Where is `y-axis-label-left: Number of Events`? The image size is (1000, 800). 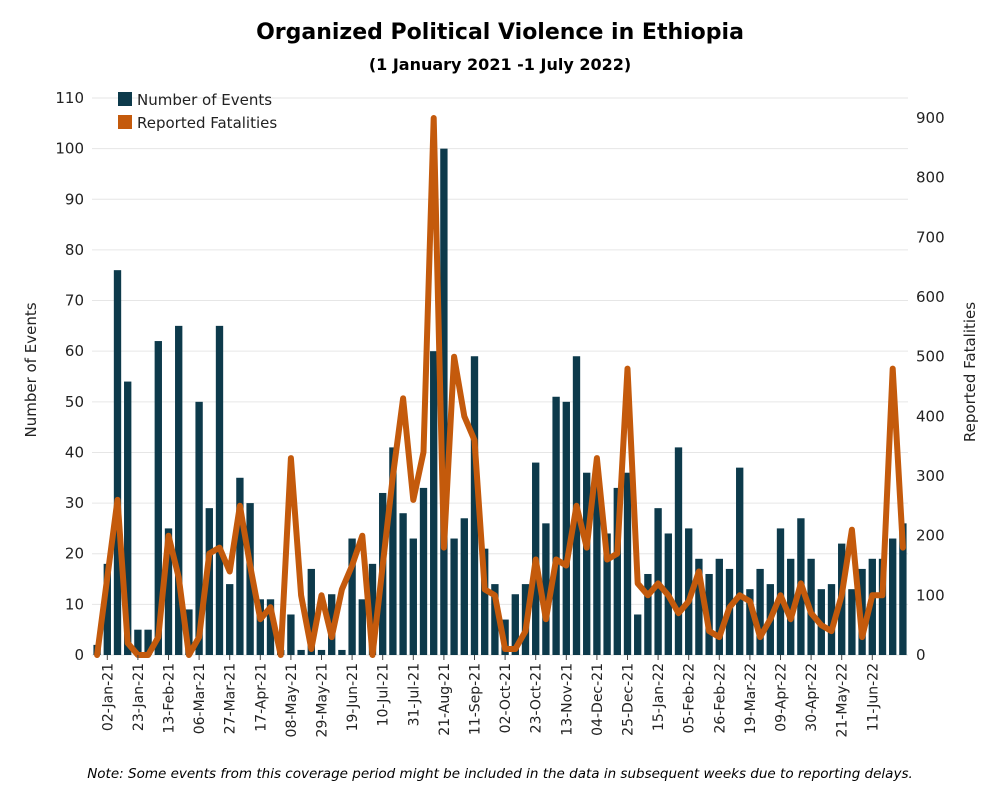
y-axis-label-left: Number of Events is located at coordinates (31, 369).